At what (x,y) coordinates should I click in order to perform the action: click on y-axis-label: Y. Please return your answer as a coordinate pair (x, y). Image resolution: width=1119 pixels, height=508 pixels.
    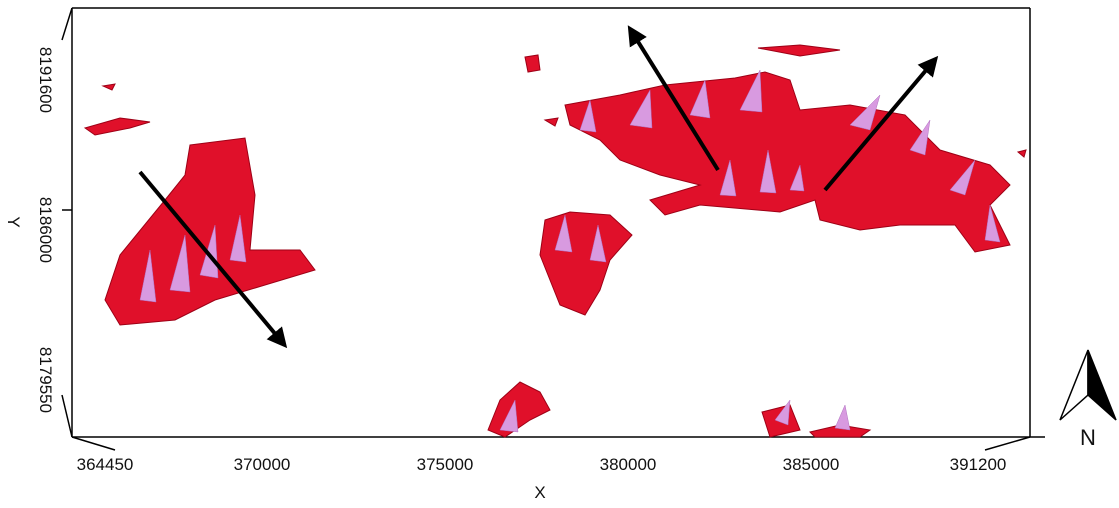
    Looking at the image, I should click on (13, 221).